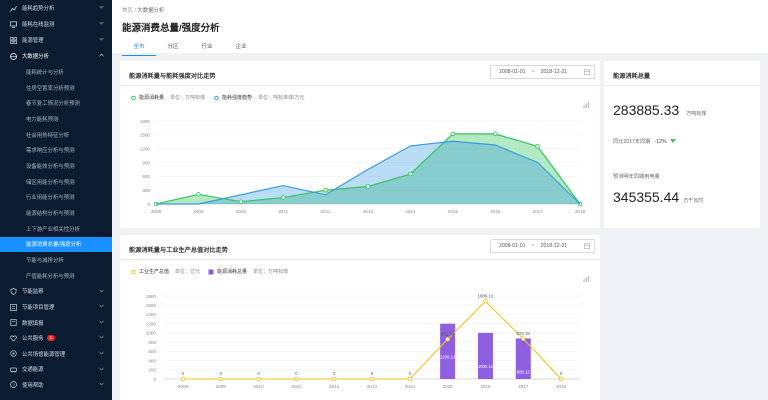  Describe the element at coordinates (146, 176) in the screenshot. I see `y-tick-label: 600` at that location.